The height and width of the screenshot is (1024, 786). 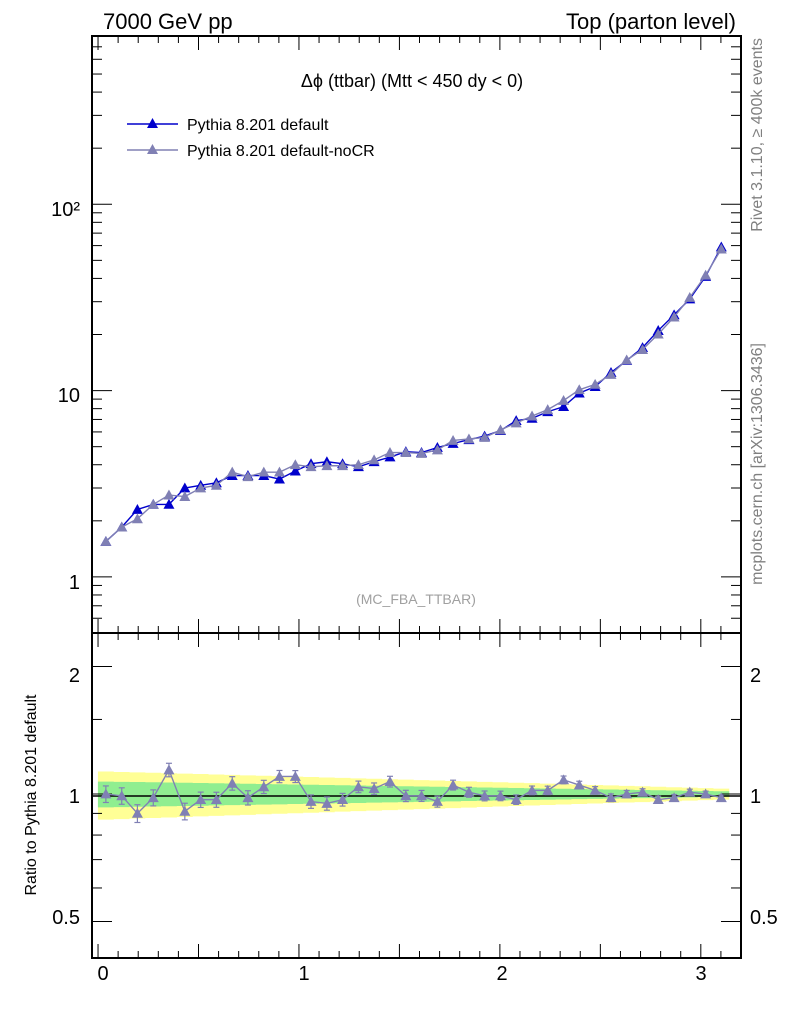 What do you see at coordinates (412, 81) in the screenshot?
I see `plot-title: Δϕ (ttbar) (Mtt < 450 dy < 0)` at bounding box center [412, 81].